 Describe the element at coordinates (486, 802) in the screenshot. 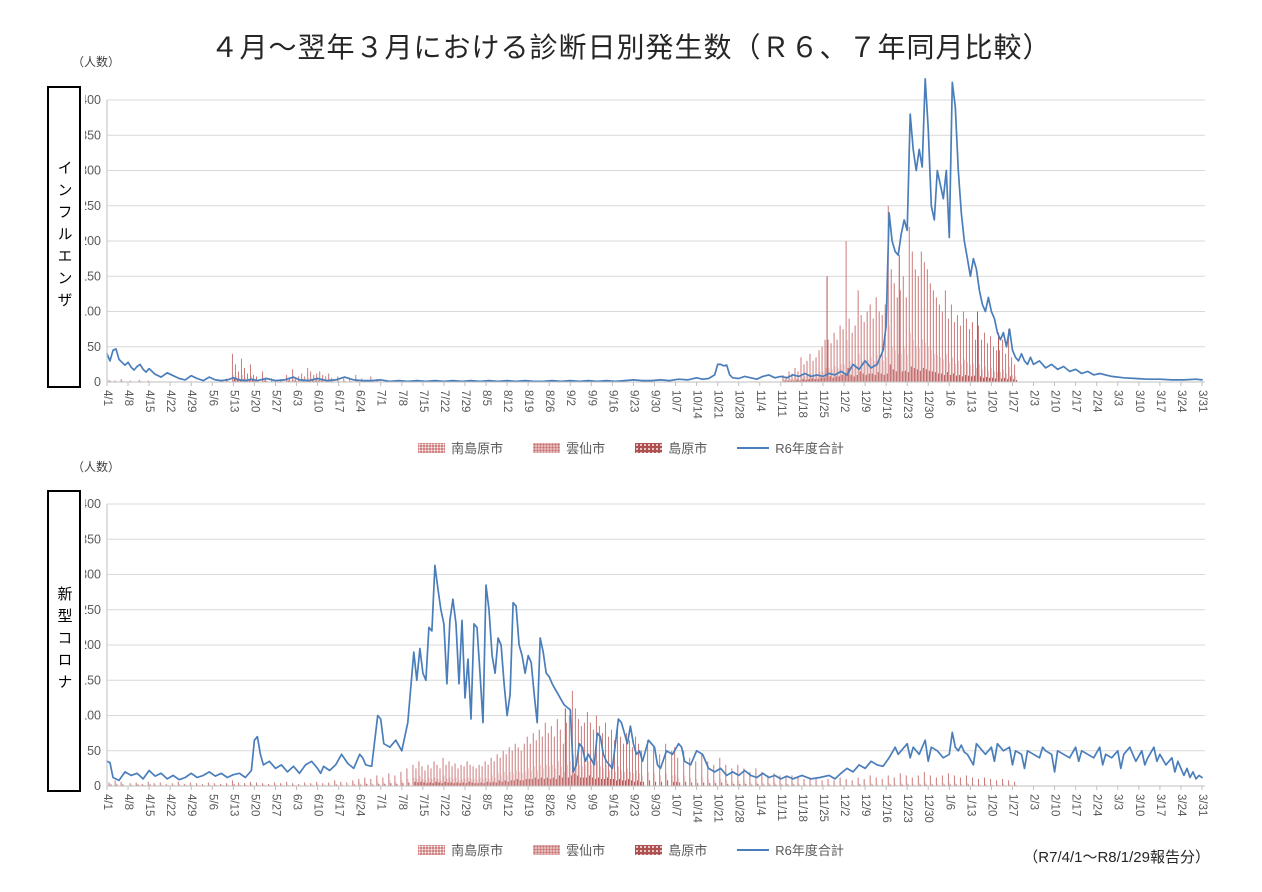

I see `svg-text: 8/5` at that location.